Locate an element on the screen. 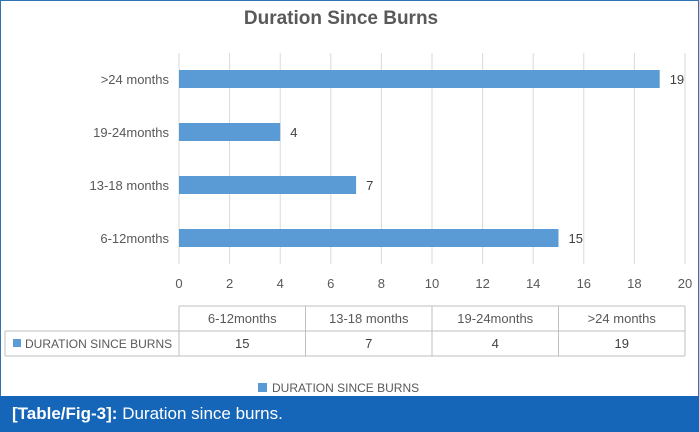 Image resolution: width=699 pixels, height=432 pixels. table-header-cell: 13-18 months is located at coordinates (369, 318).